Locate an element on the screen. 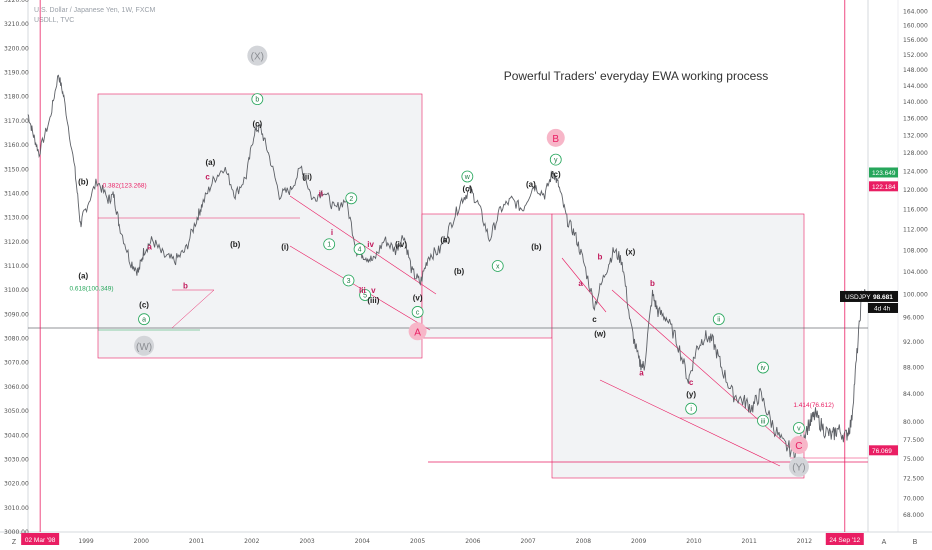 The image size is (932, 550). wave-label: iii is located at coordinates (763, 421).